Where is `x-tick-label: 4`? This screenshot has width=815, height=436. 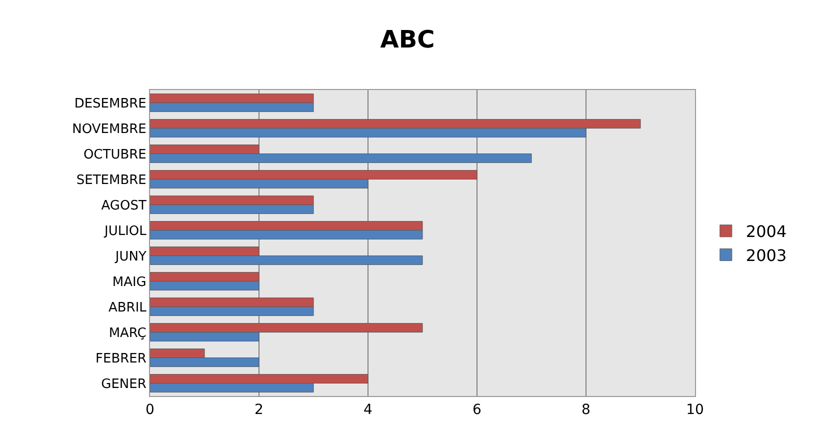 x-tick-label: 4 is located at coordinates (368, 410).